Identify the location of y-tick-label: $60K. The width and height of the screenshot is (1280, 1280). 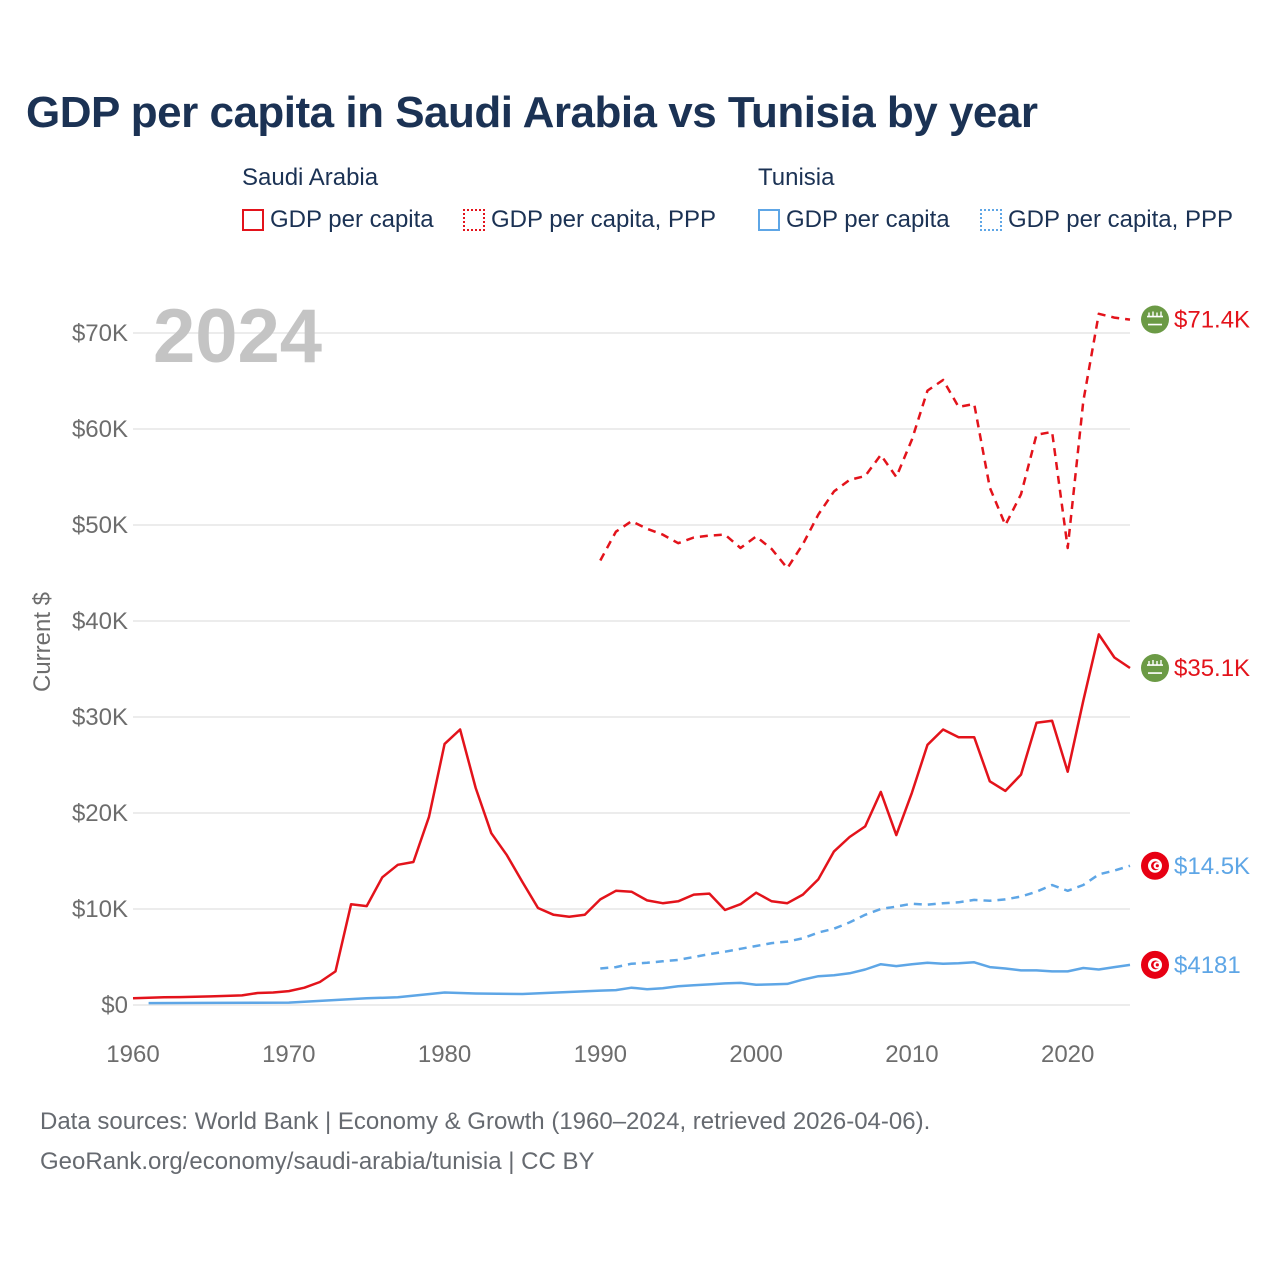
(100, 429).